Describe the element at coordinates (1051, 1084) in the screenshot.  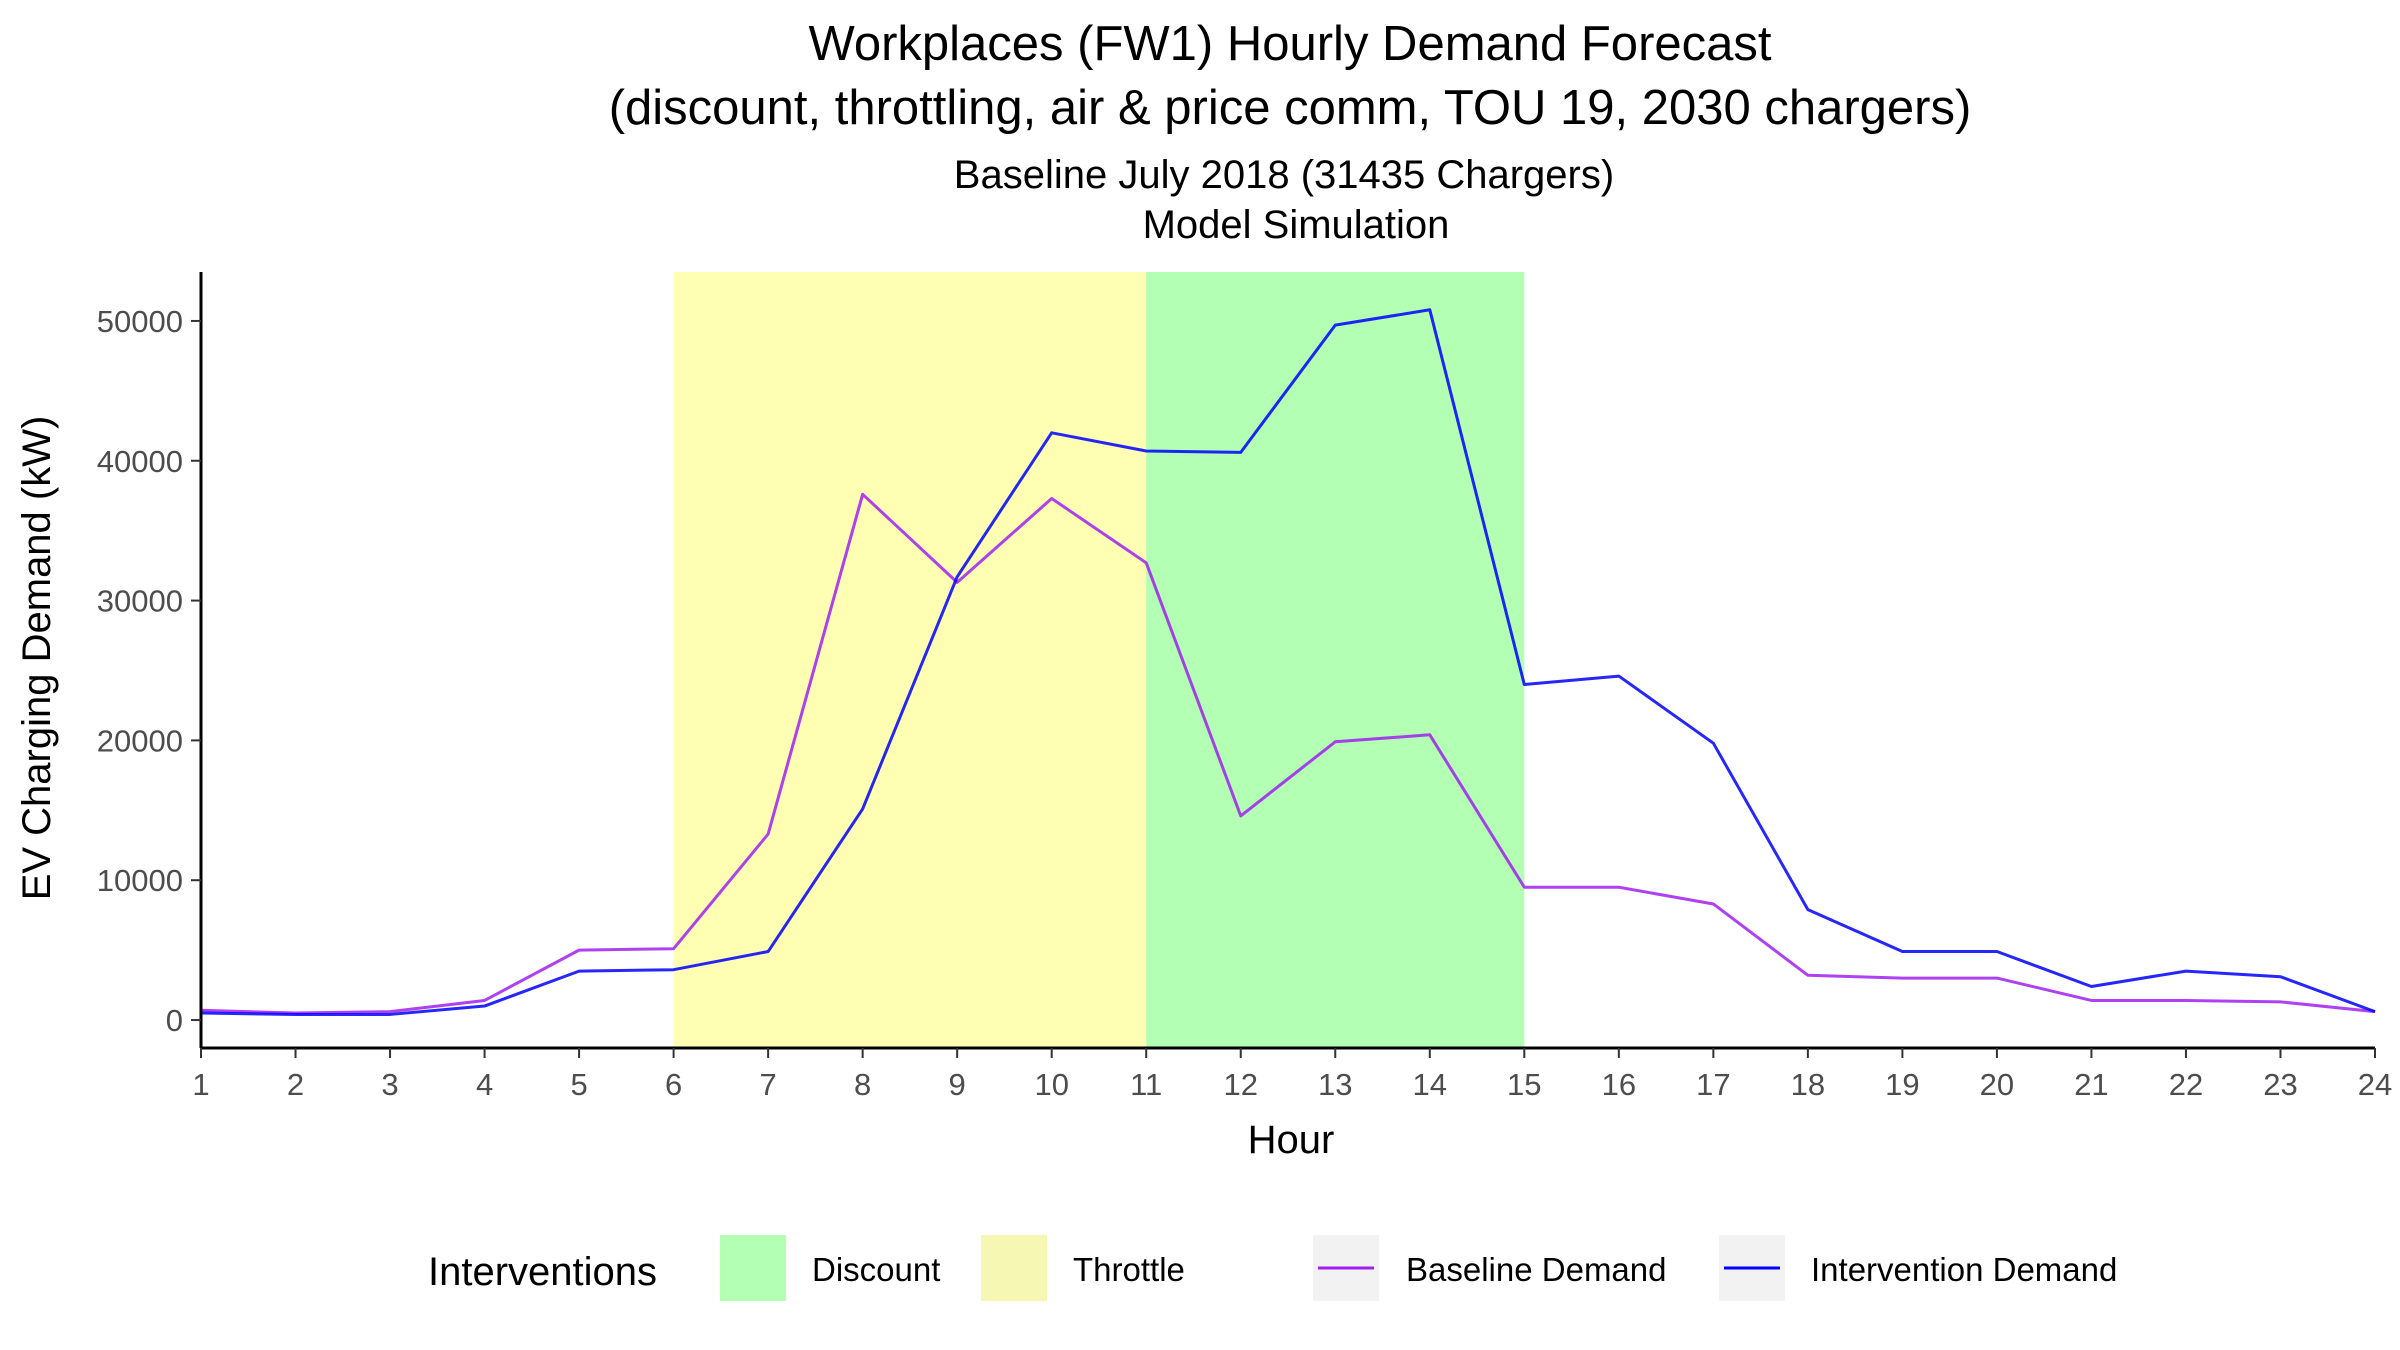
I see `x-tick-label: 10` at that location.